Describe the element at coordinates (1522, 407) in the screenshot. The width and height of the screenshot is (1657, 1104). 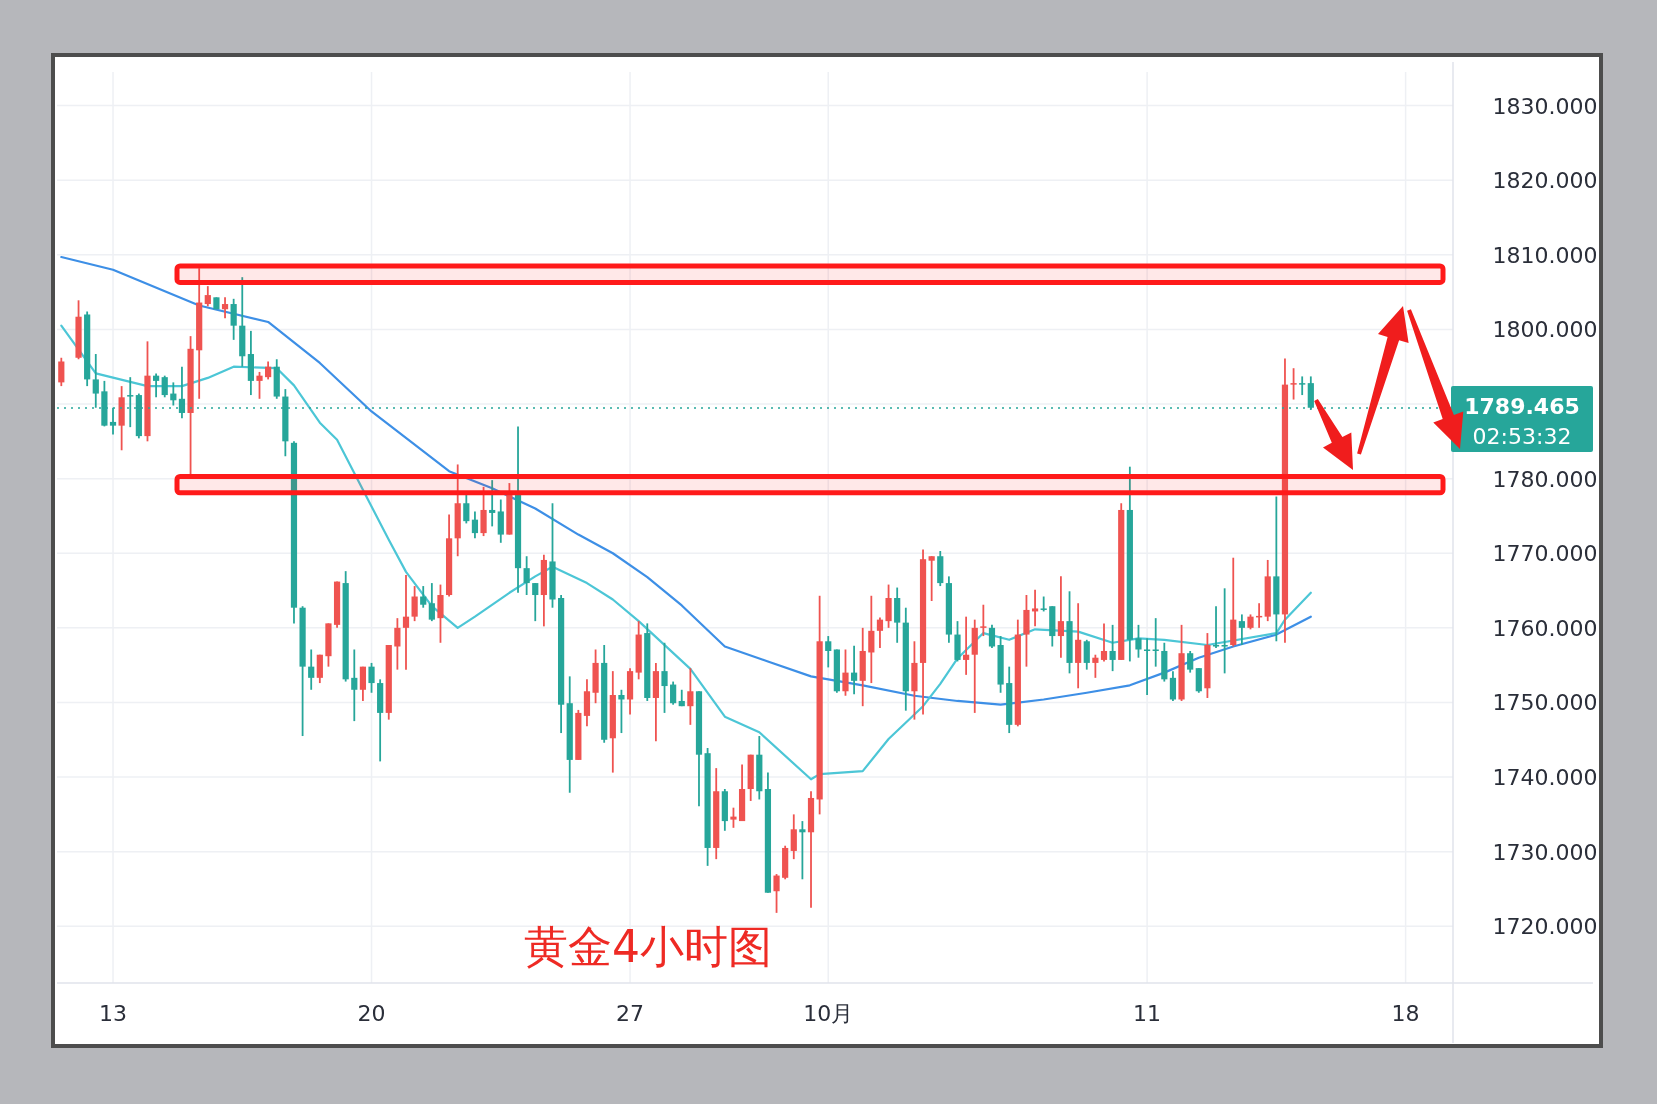
I see `ref-line-label: 1789.465` at that location.